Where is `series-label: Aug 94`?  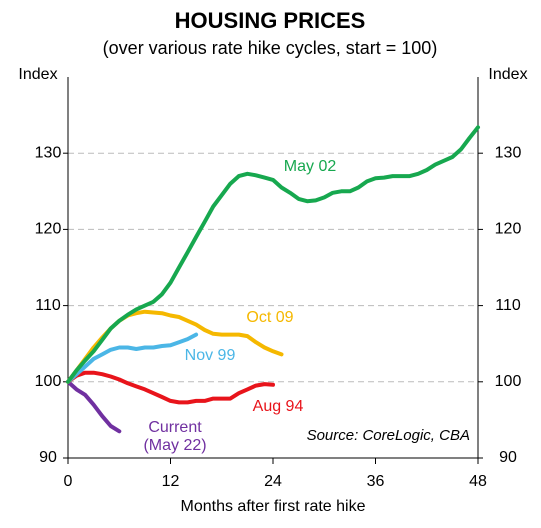
series-label: Aug 94 is located at coordinates (278, 406).